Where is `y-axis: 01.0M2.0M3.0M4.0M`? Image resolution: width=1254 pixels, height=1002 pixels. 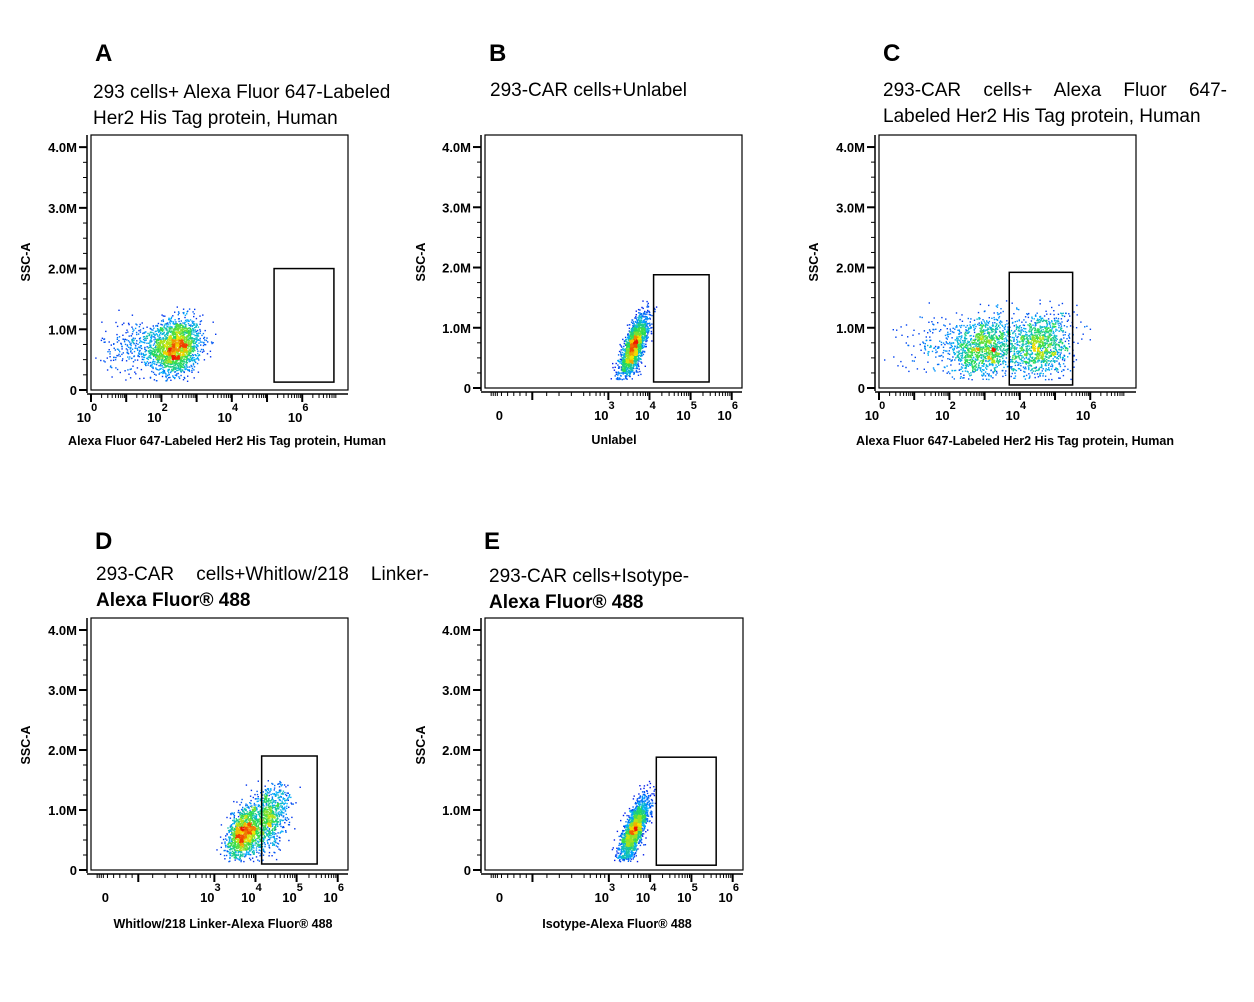
y-axis: 01.0M2.0M3.0M4.0M is located at coordinates (462, 265).